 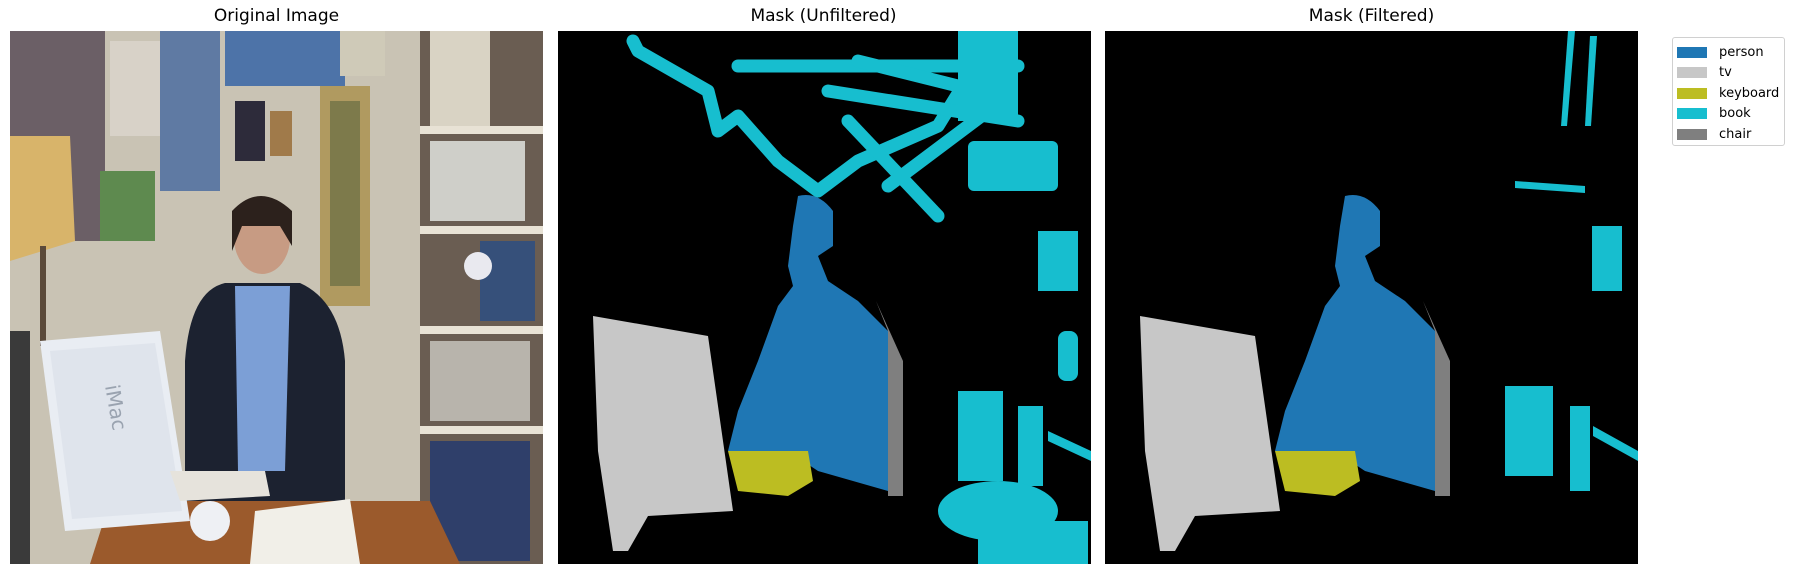 I want to click on legend-label: tv, so click(x=1725, y=72).